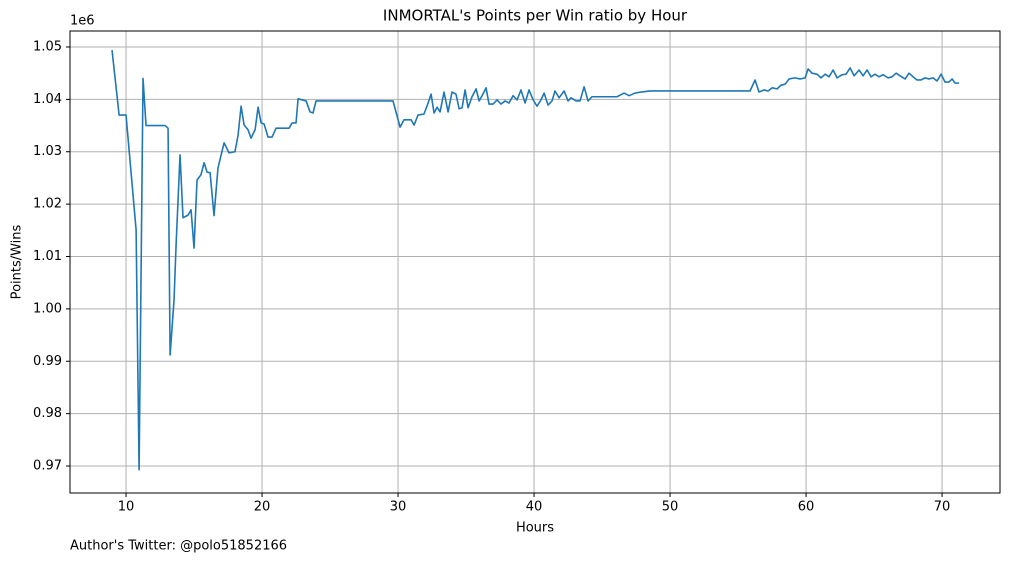  What do you see at coordinates (47, 204) in the screenshot?
I see `y-tick-label: 1.02` at bounding box center [47, 204].